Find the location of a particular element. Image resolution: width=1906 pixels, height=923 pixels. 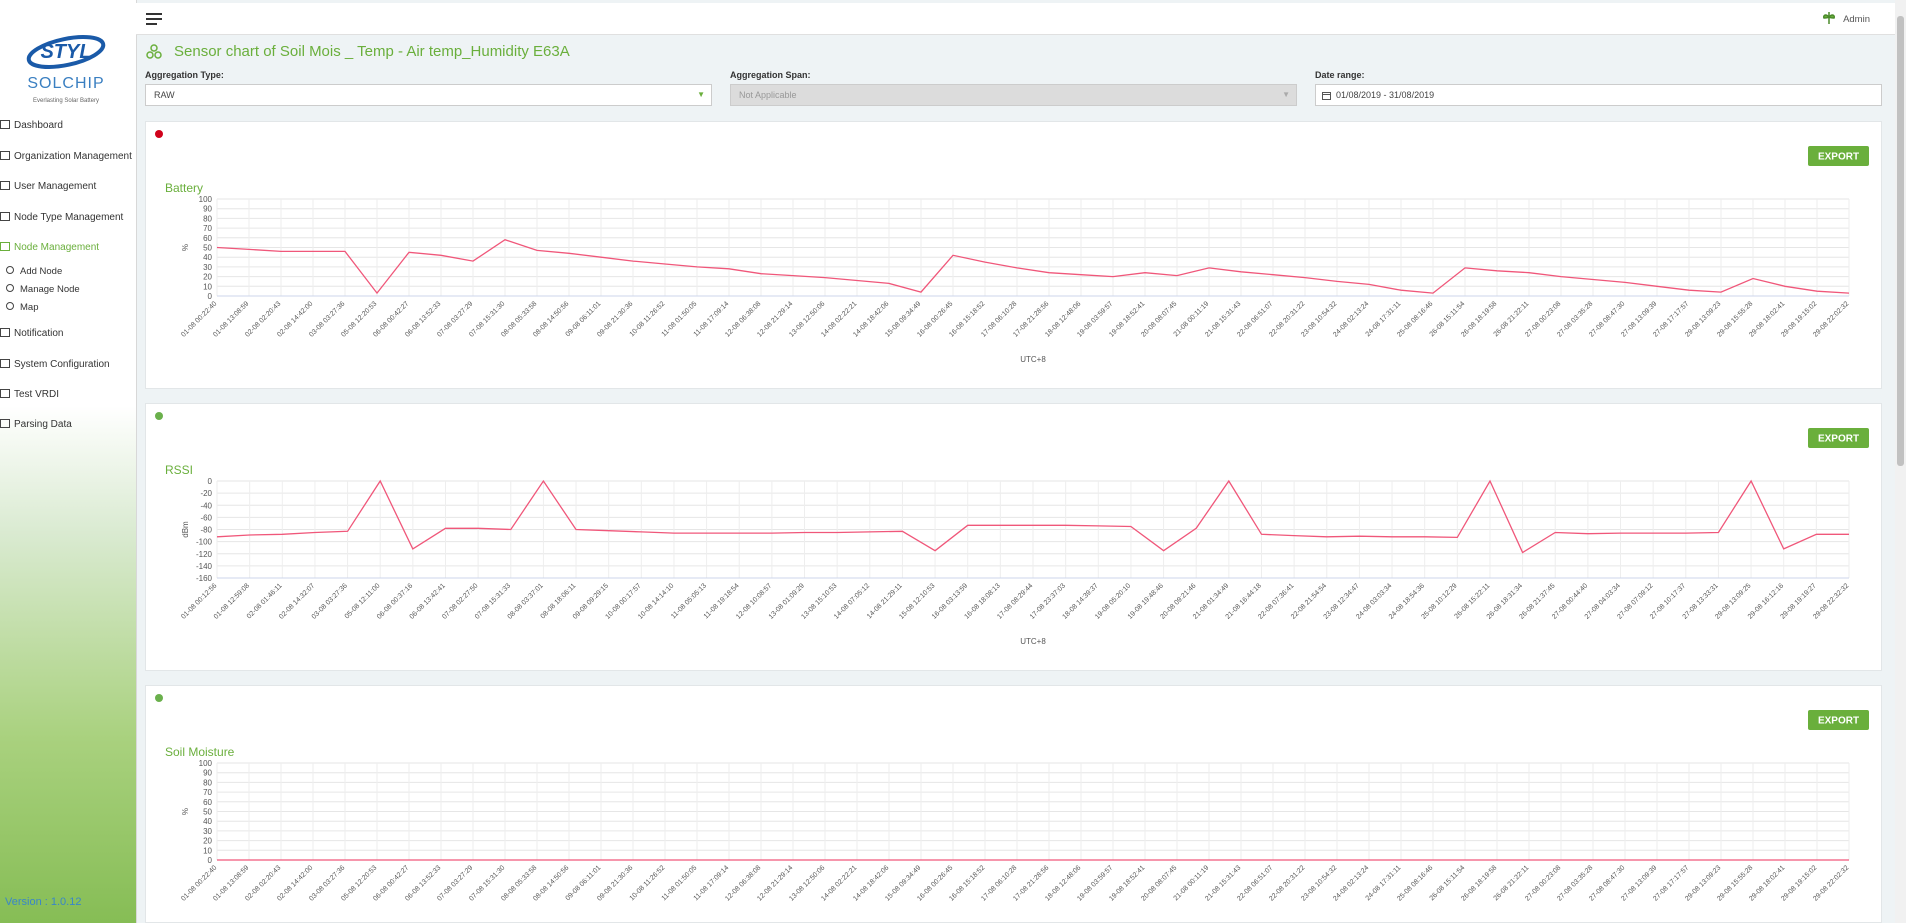

y-axis-label: dBm is located at coordinates (185, 529).